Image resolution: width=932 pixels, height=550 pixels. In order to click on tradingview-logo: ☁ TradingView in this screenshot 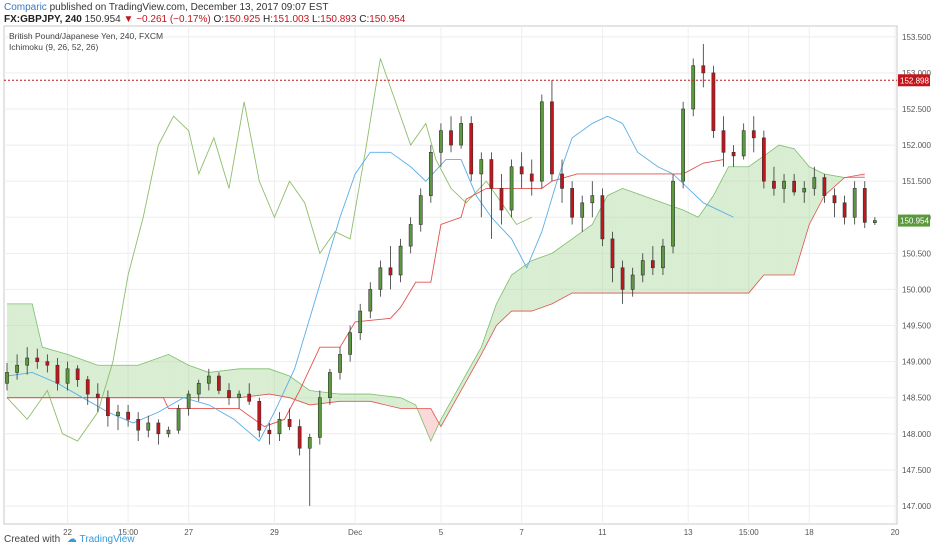, I will do `click(100, 539)`.